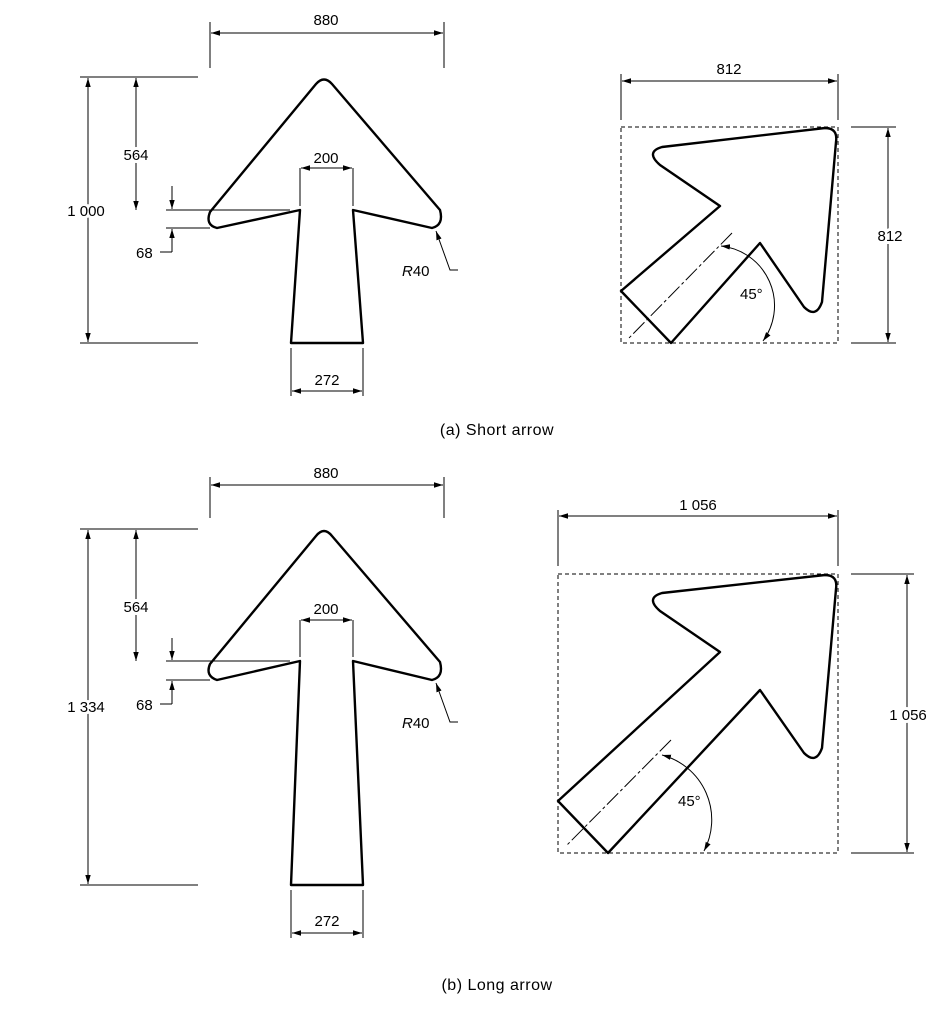  Describe the element at coordinates (496, 985) in the screenshot. I see `caption-long-arrow: (b) Long arrow` at that location.